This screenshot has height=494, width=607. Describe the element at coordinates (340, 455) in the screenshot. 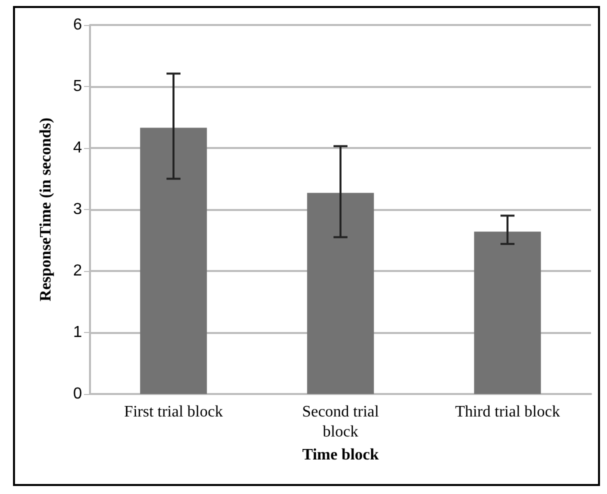

I see `x-axis-title: Time block` at that location.